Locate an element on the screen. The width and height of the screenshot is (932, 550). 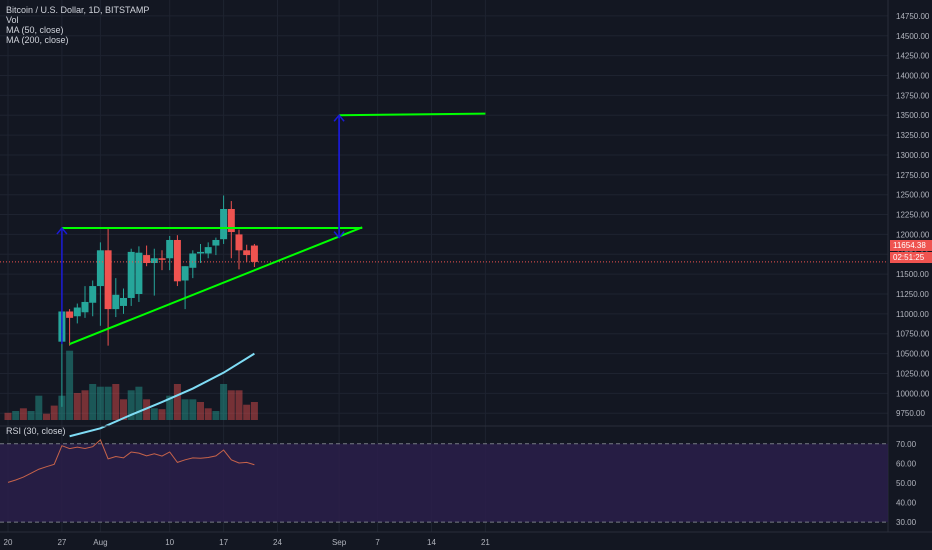
price-tick-label: 14000.00 is located at coordinates (913, 76).